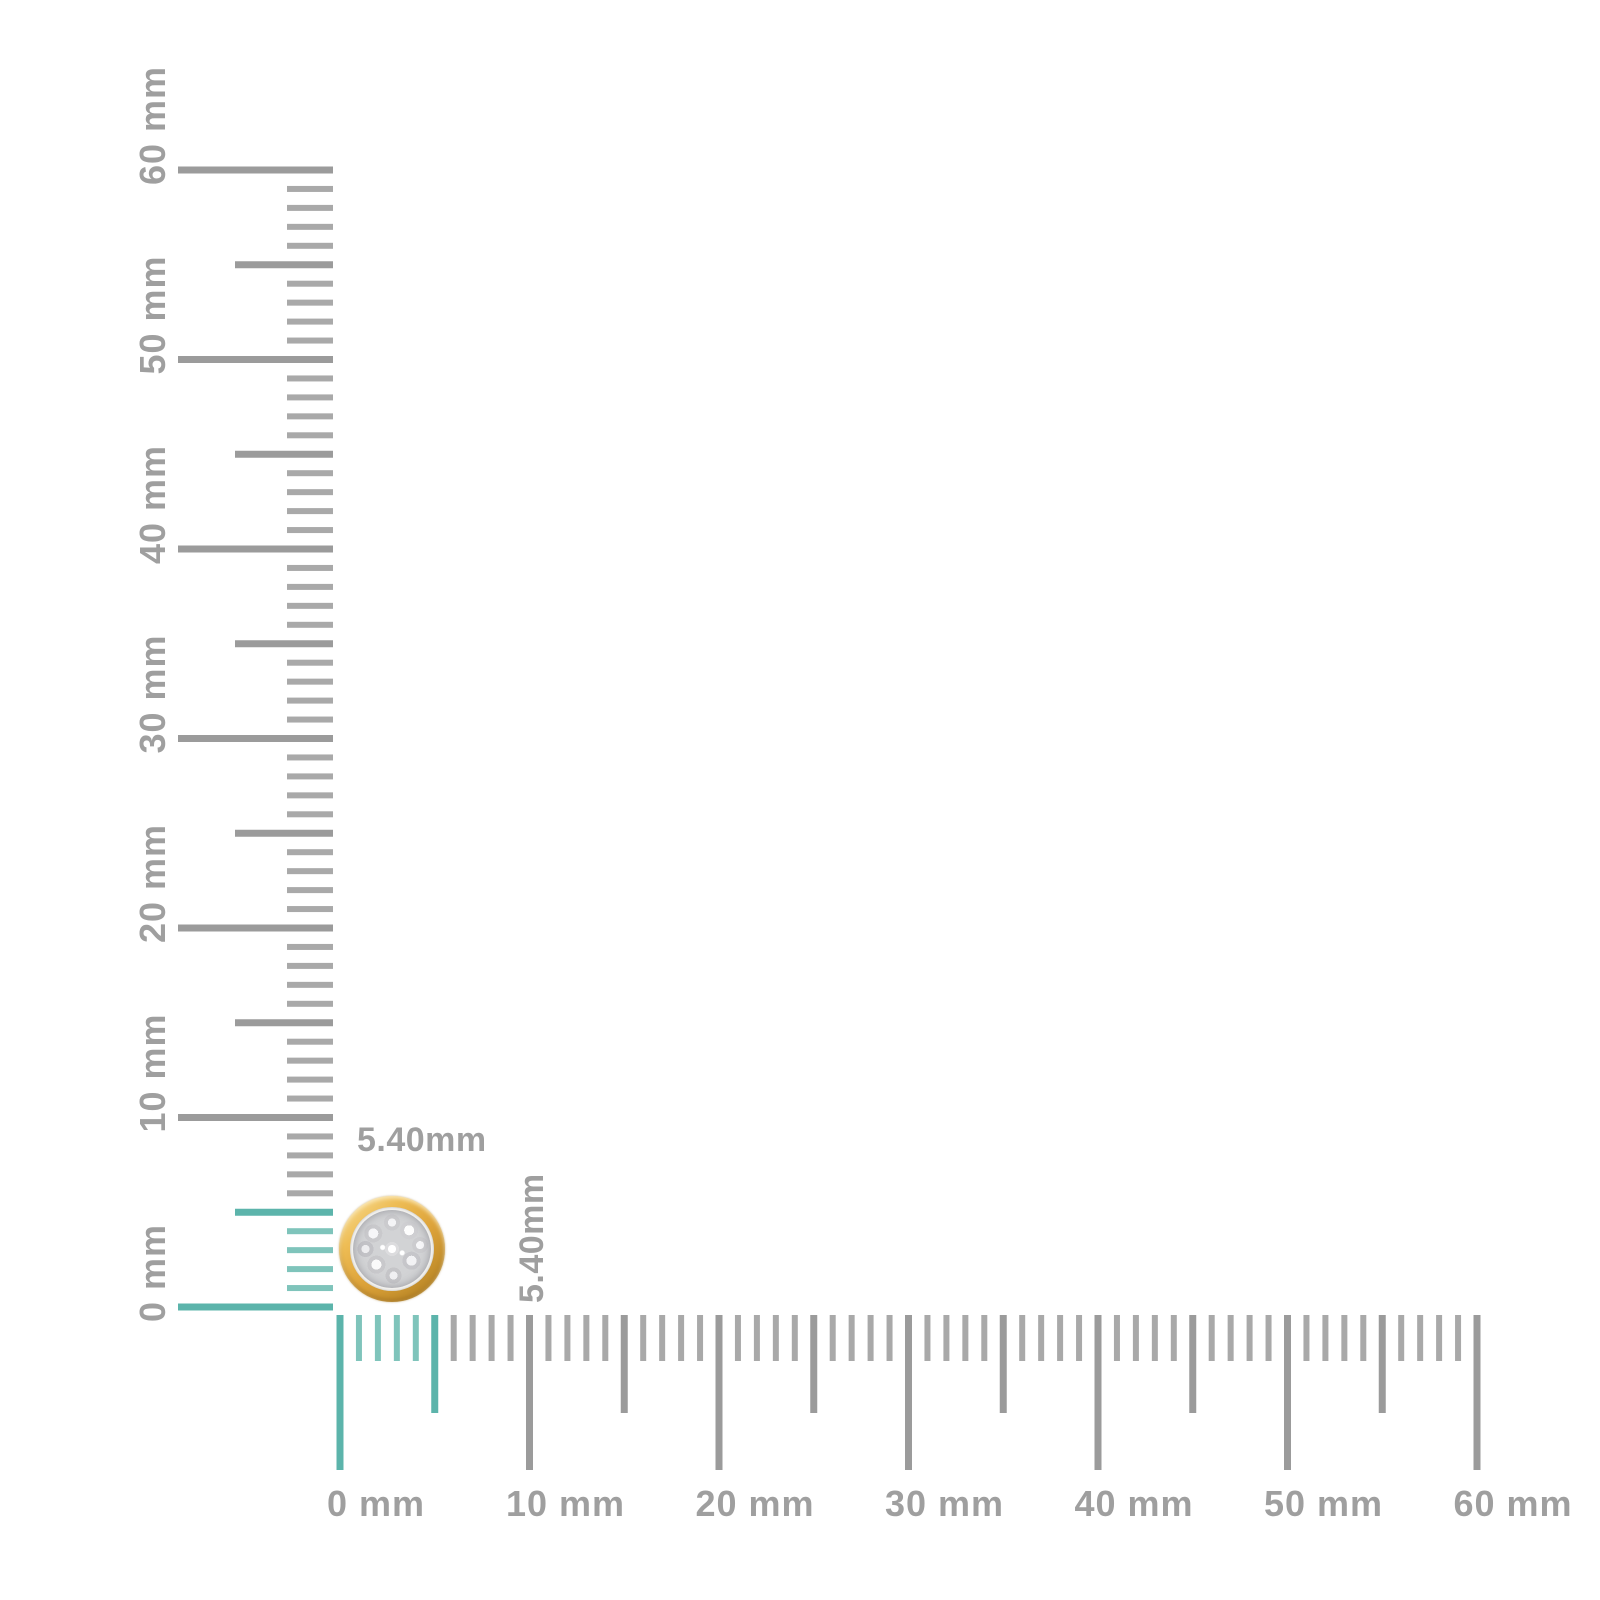 This screenshot has height=1600, width=1600. I want to click on horizontal-tick-22mm, so click(756, 1338).